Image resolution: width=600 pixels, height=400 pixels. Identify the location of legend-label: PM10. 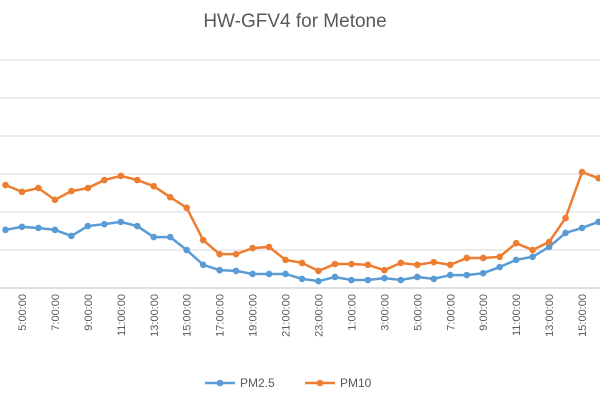
(356, 383).